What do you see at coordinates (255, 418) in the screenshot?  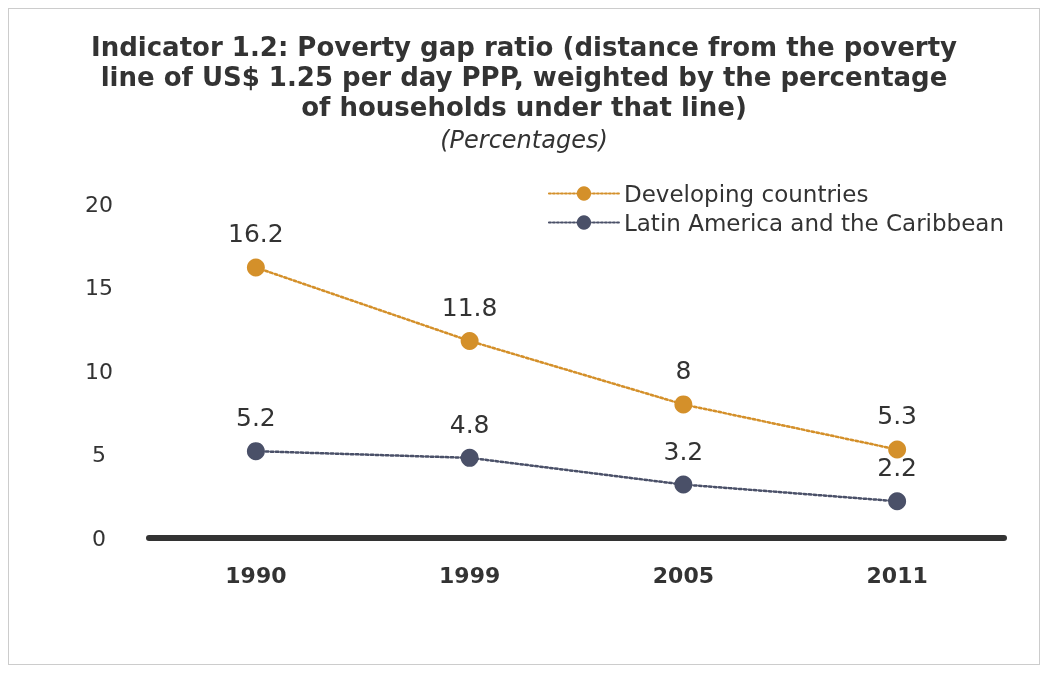 I see `data-label: 5.2` at bounding box center [255, 418].